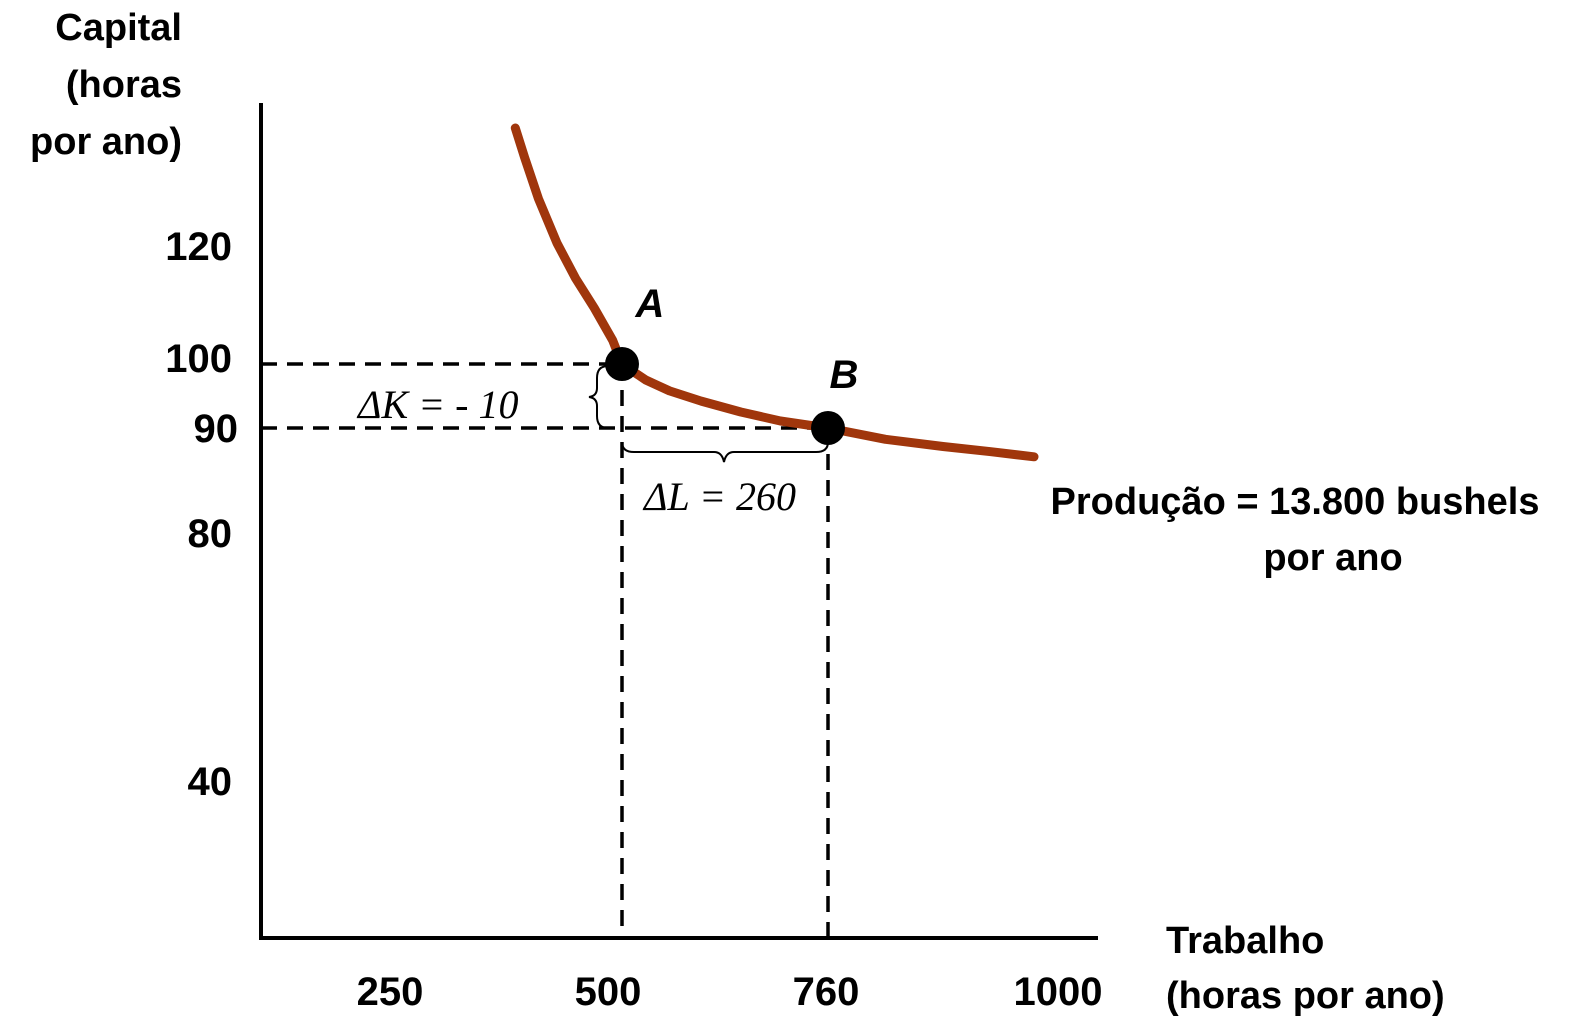  I want to click on y-tick-label-90: 90, so click(216, 429).